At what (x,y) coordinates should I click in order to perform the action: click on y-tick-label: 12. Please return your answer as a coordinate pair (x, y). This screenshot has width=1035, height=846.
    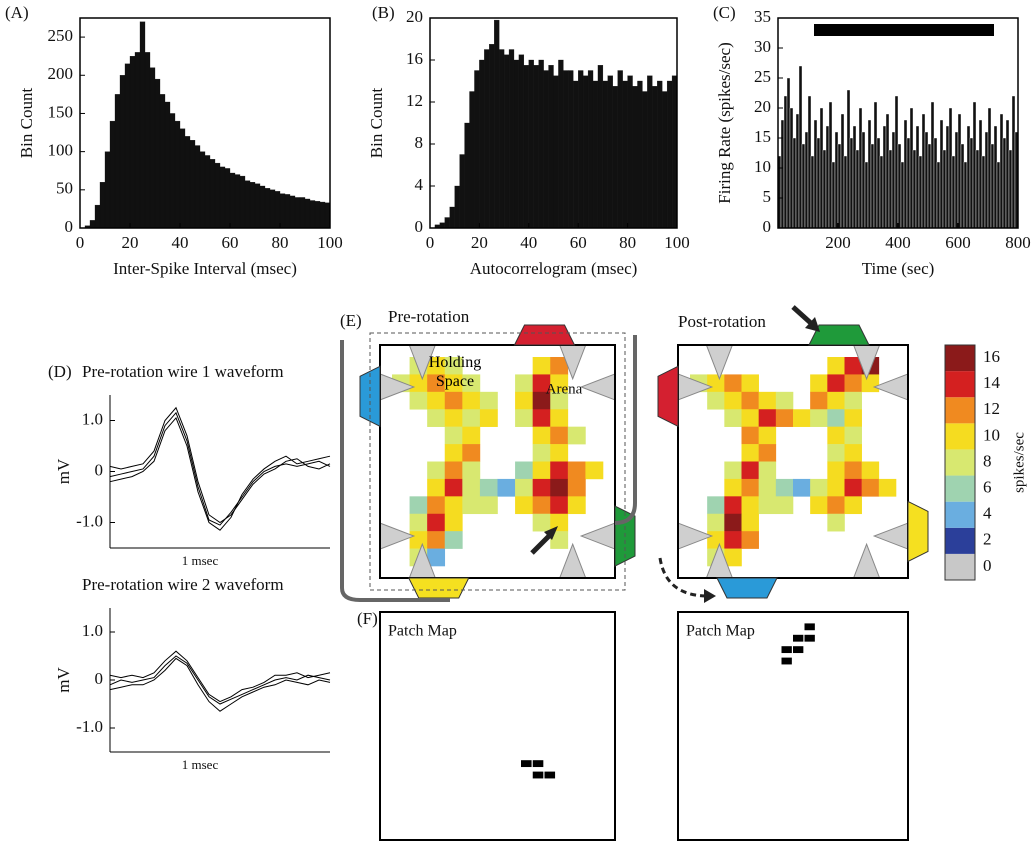
    Looking at the image, I should click on (414, 100).